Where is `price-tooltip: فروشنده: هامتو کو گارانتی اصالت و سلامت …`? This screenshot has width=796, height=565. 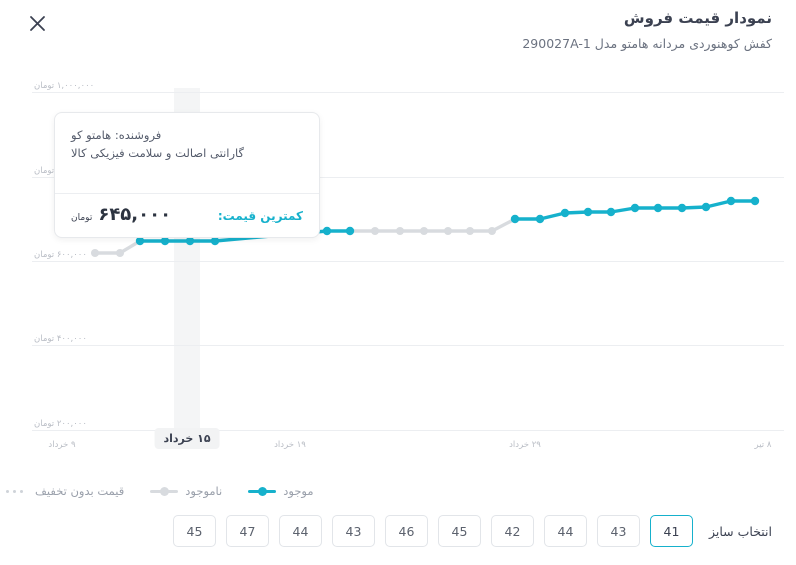
price-tooltip: فروشنده: هامتو کو گارانتی اصالت و سلامت … is located at coordinates (187, 175).